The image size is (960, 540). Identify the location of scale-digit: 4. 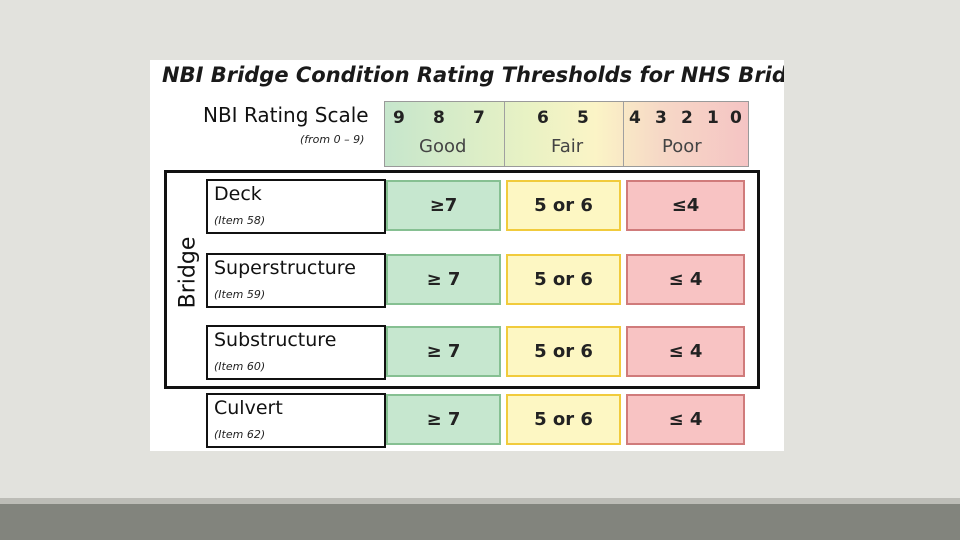
(635, 118).